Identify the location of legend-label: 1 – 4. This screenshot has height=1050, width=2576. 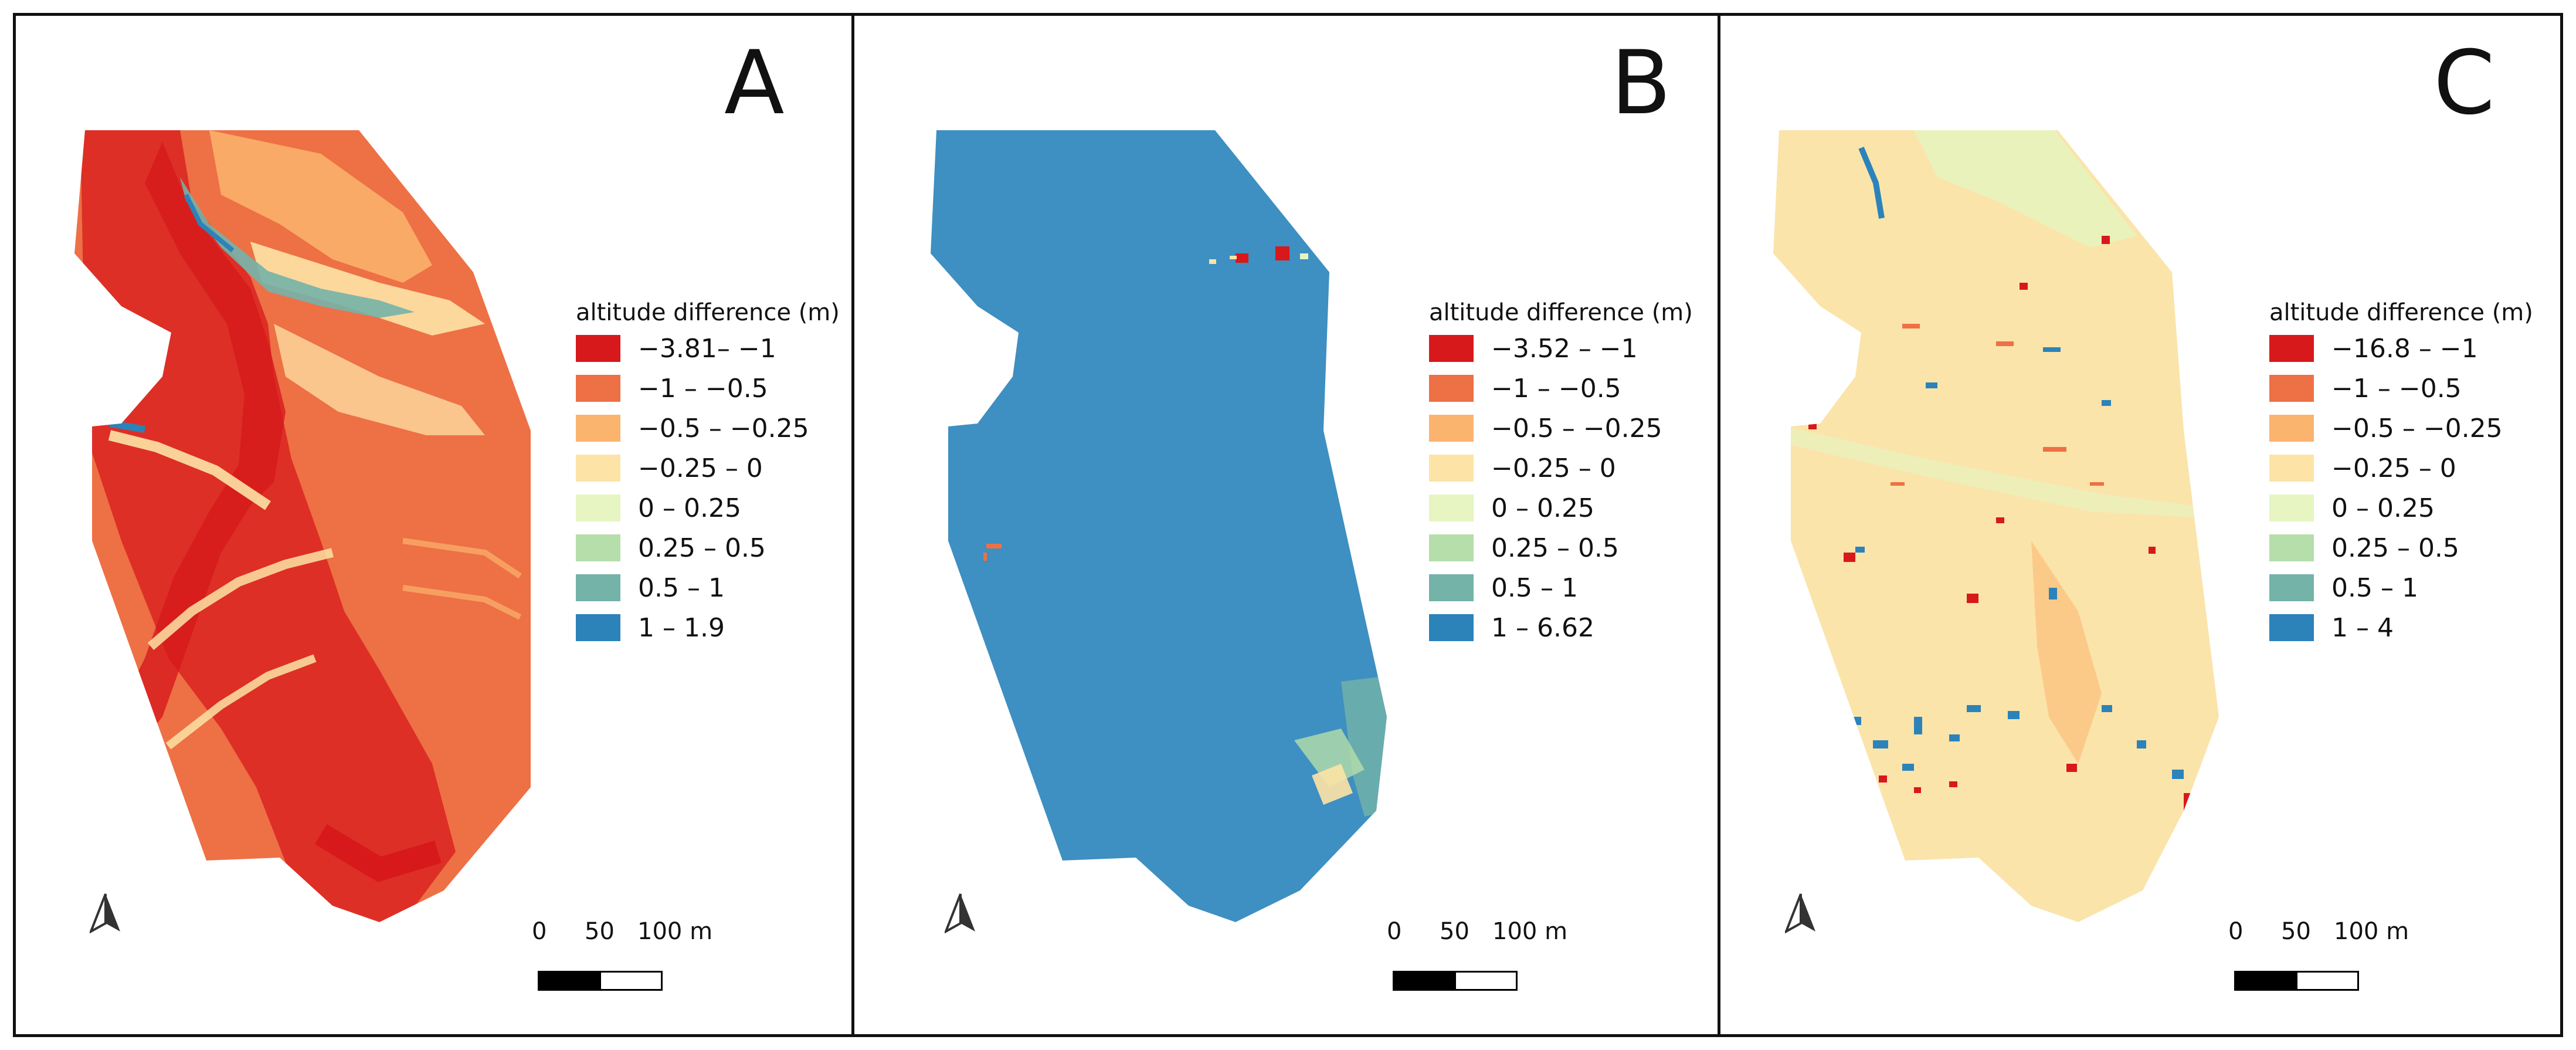
(2362, 628).